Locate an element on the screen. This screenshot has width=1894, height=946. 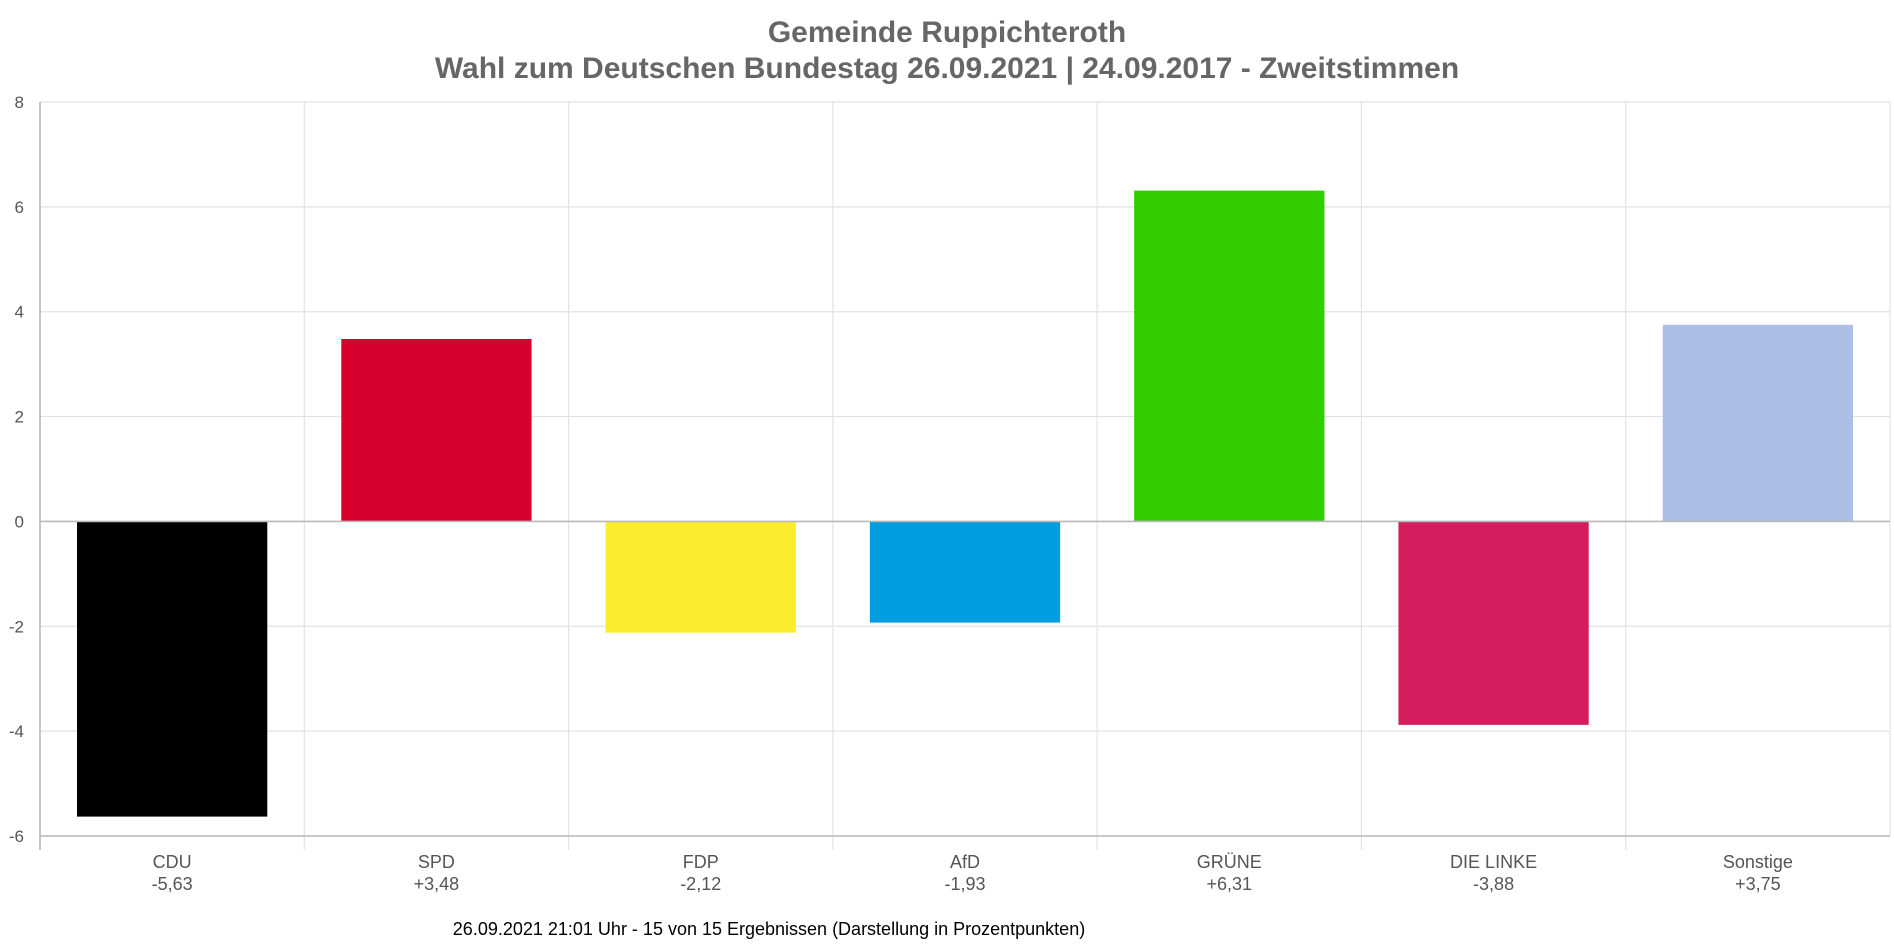
x-category-label: AfD is located at coordinates (965, 862).